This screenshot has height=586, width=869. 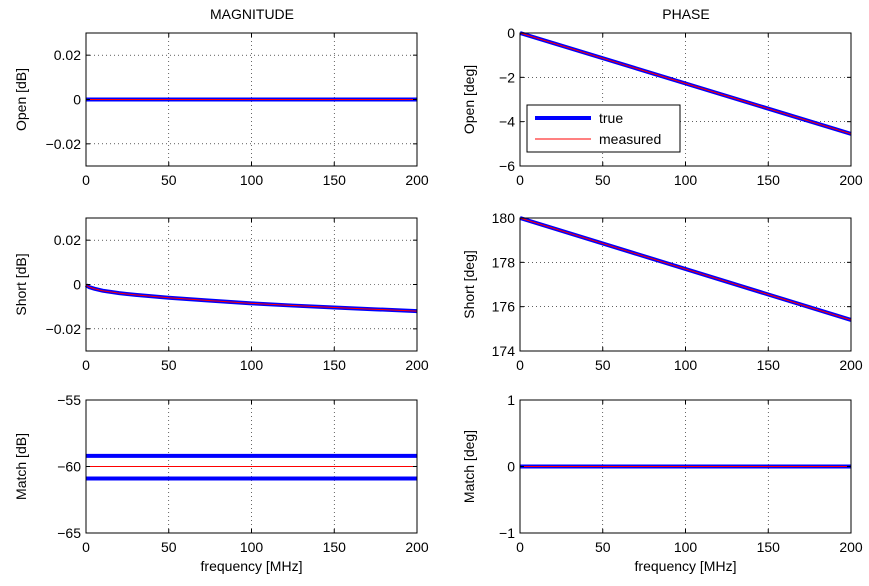 I want to click on y-tick-label: −60, so click(x=69, y=467).